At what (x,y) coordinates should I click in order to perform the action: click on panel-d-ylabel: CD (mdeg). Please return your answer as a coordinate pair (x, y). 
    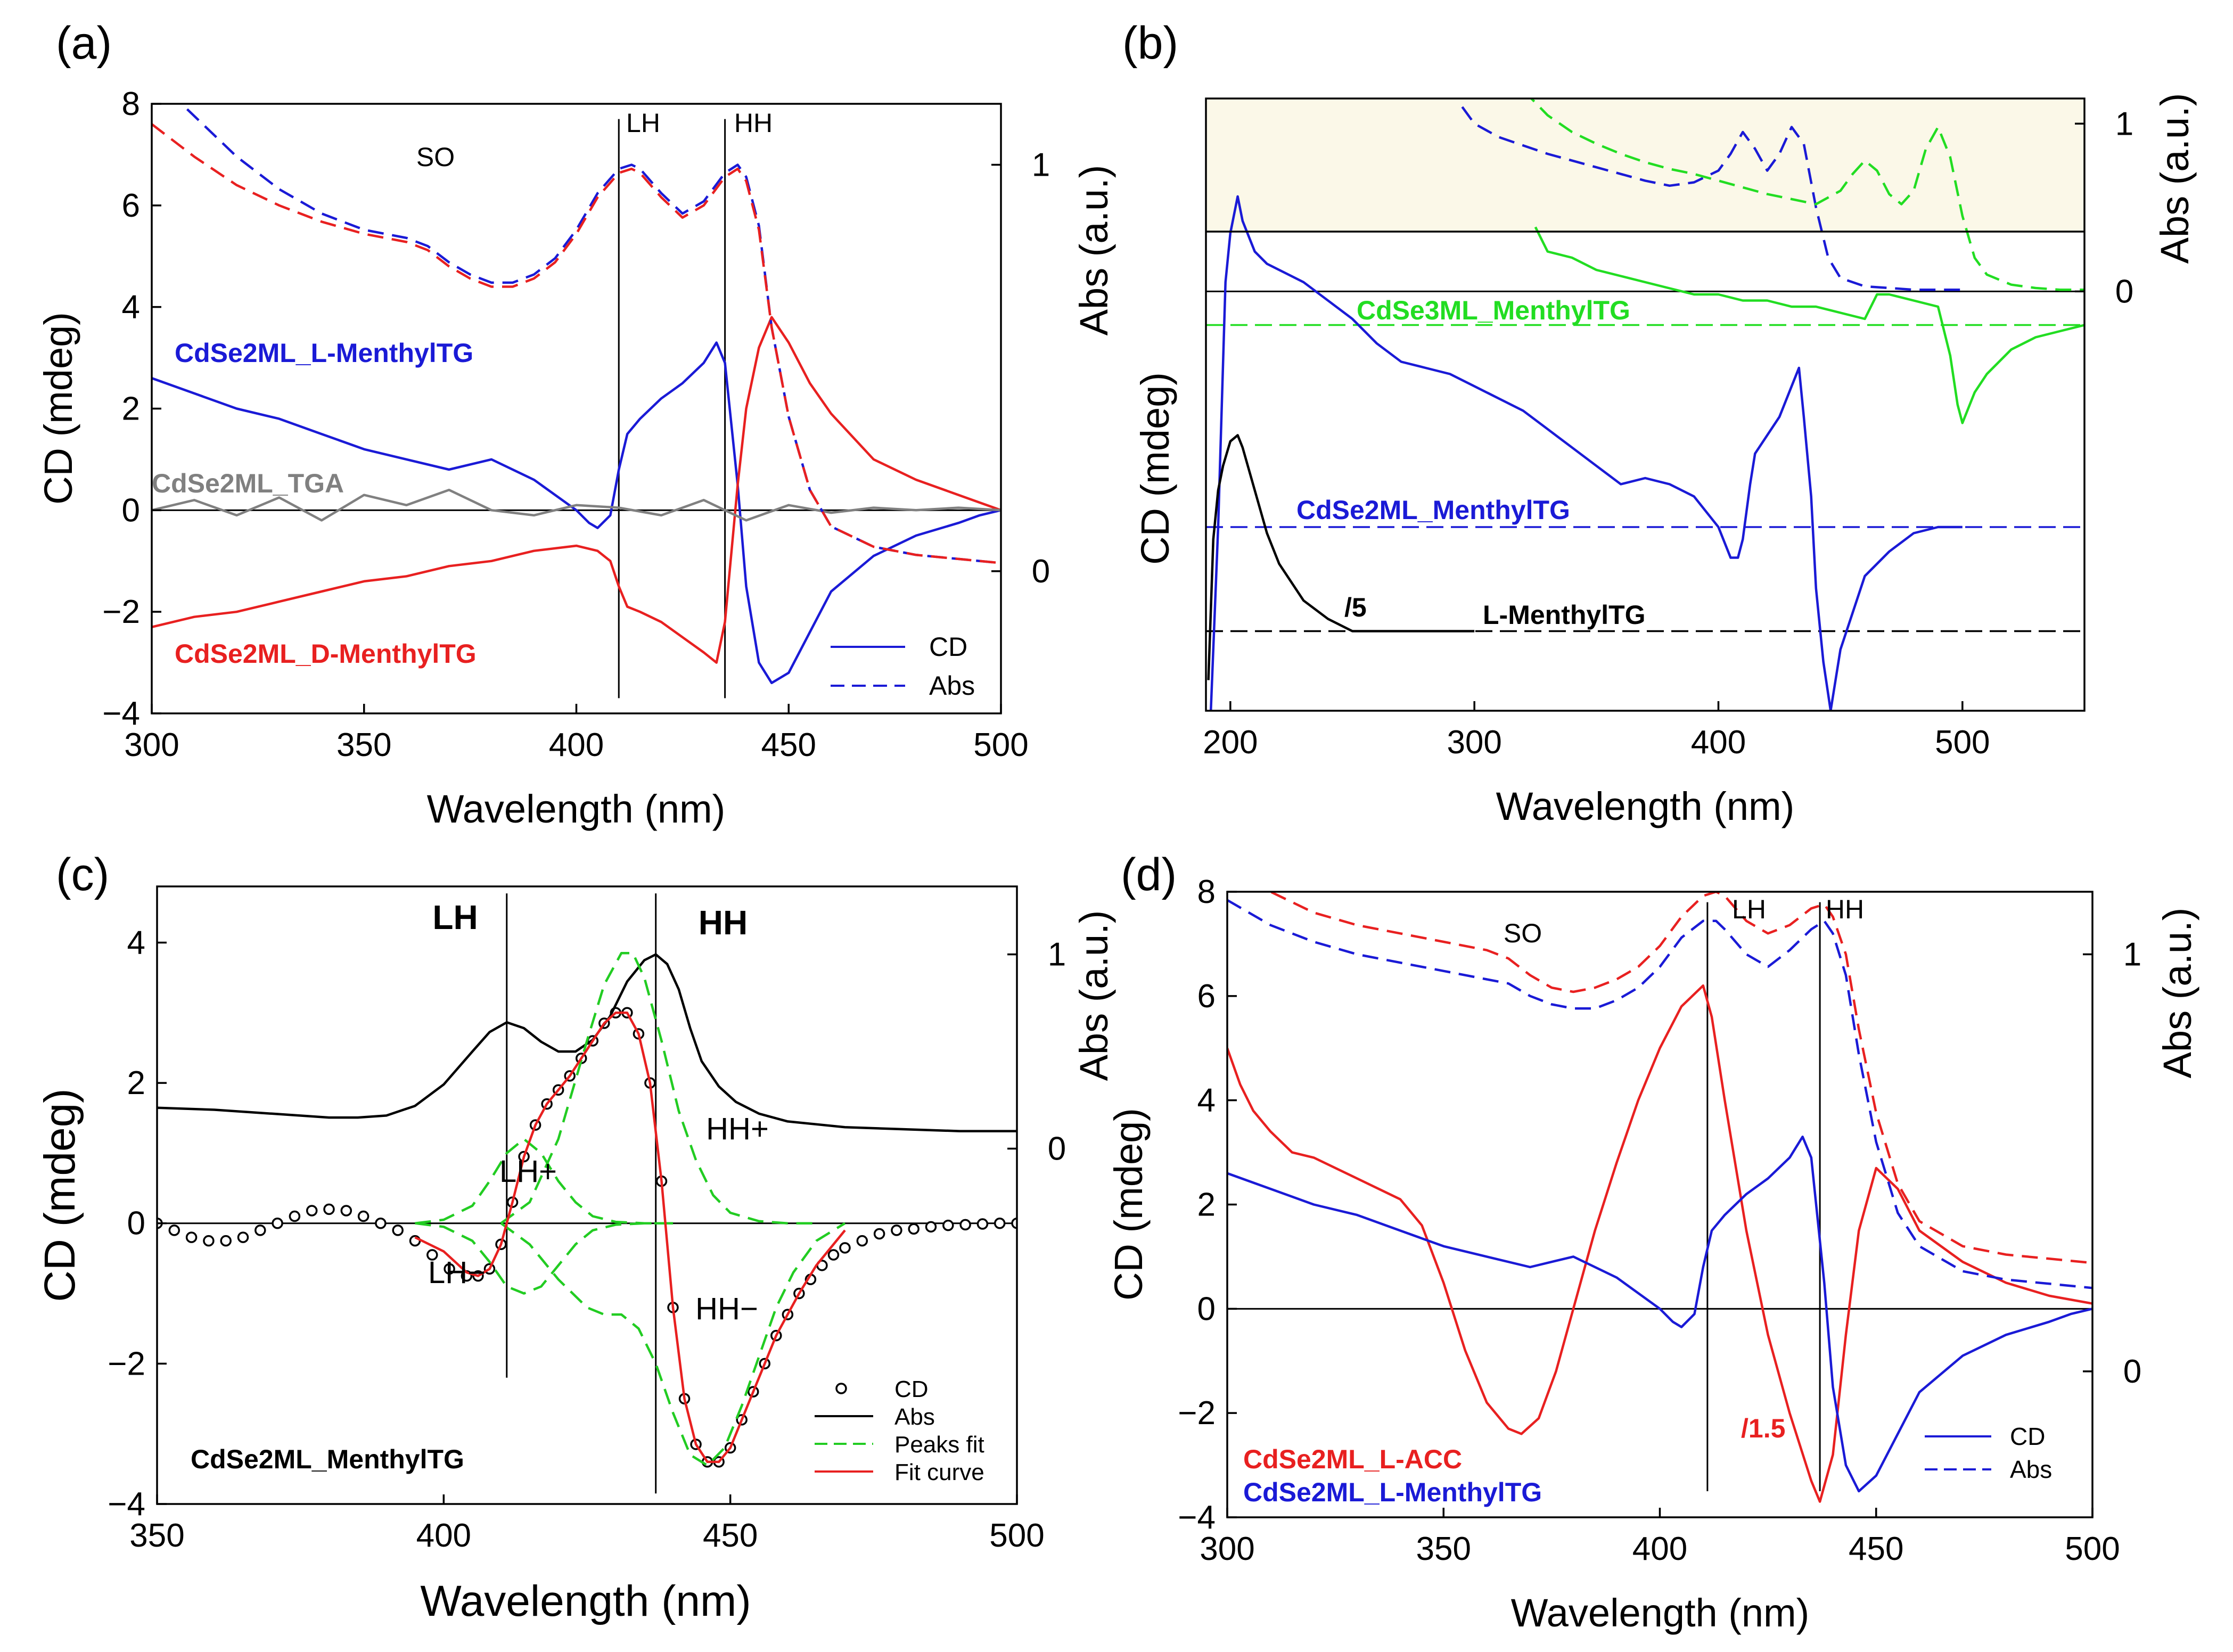
    Looking at the image, I should click on (1128, 1205).